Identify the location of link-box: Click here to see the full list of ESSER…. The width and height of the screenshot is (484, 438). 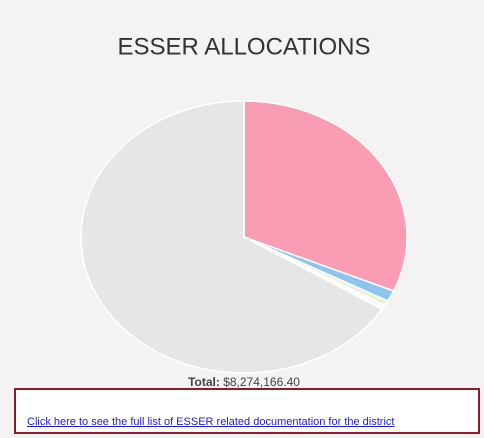
(247, 411).